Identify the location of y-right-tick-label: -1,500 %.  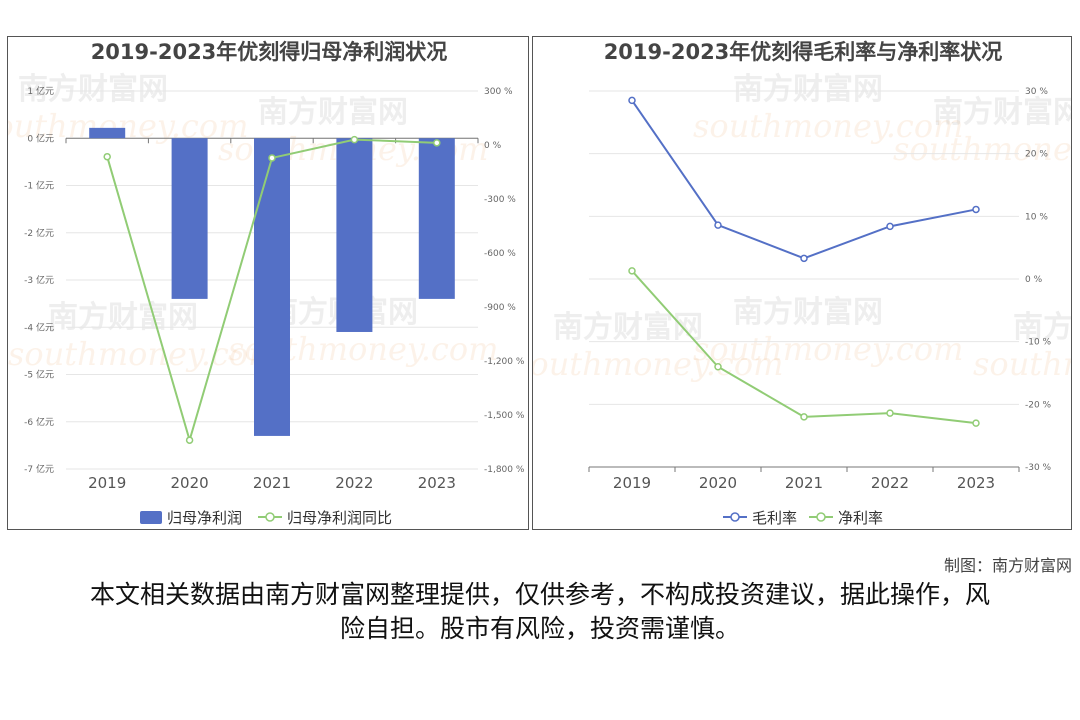
(504, 416).